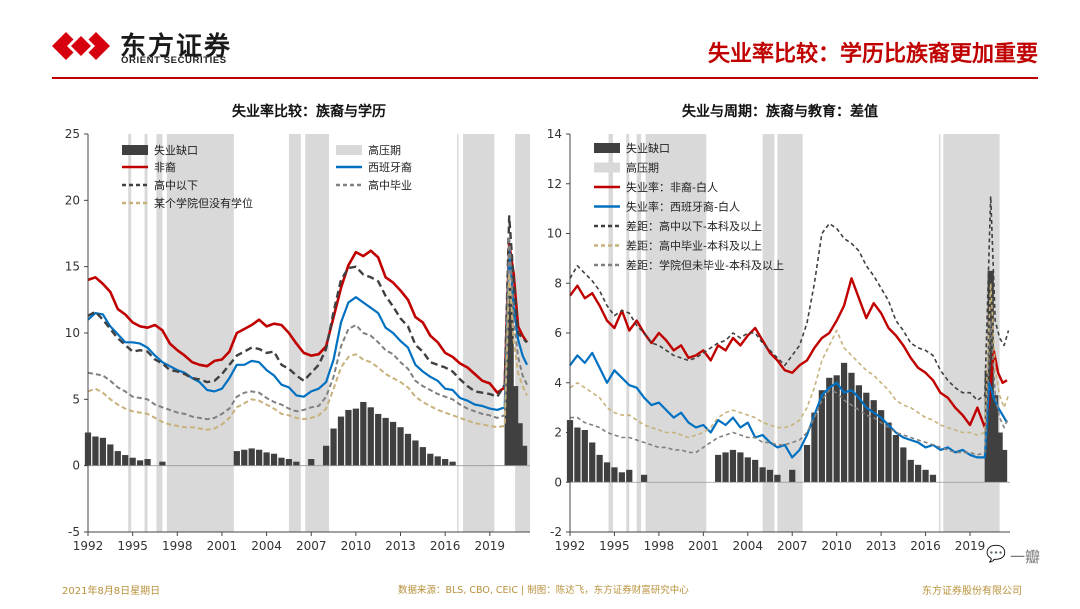  Describe the element at coordinates (972, 591) in the screenshot. I see `footer-company: 东方证券股份有限公司` at that location.